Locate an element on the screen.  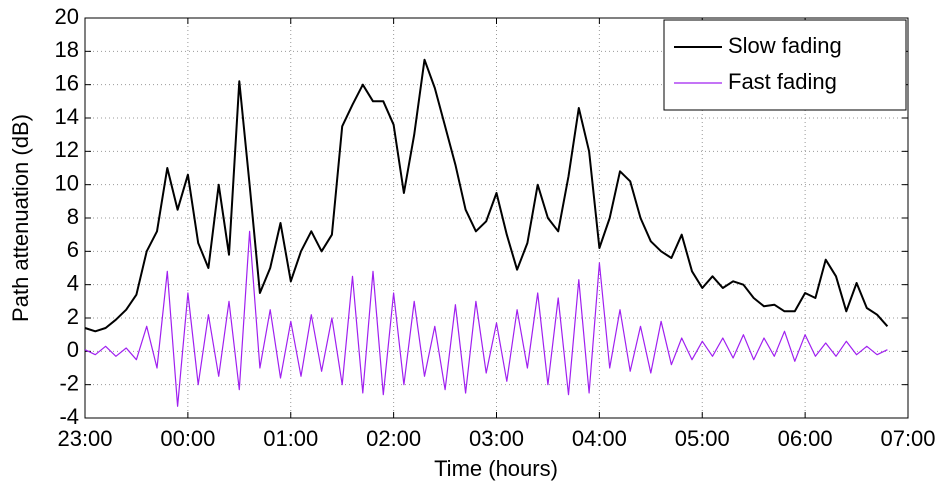
y-tick-label: 2 is located at coordinates (73, 316).